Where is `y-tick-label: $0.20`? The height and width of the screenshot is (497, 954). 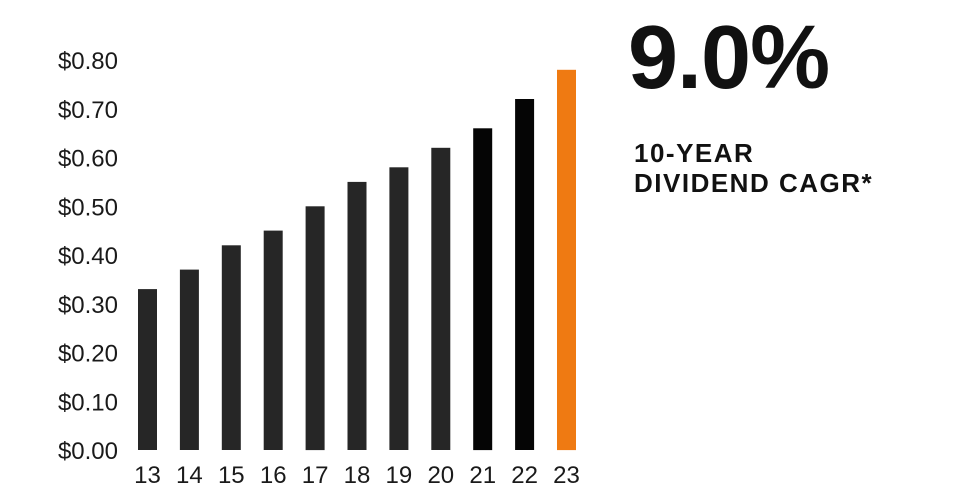 y-tick-label: $0.20 is located at coordinates (88, 354).